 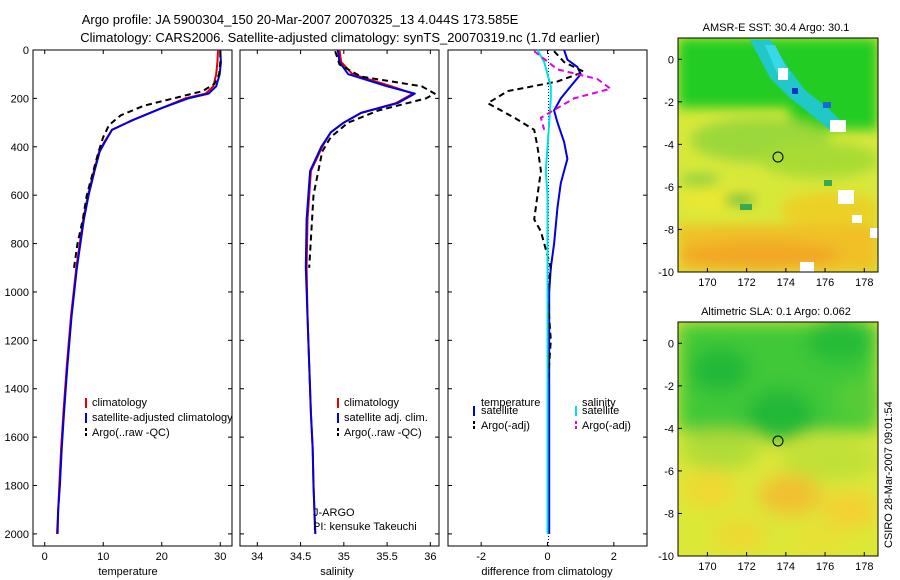 I want to click on credit-line2: PI: kensuke Takeuchi, so click(x=365, y=527).